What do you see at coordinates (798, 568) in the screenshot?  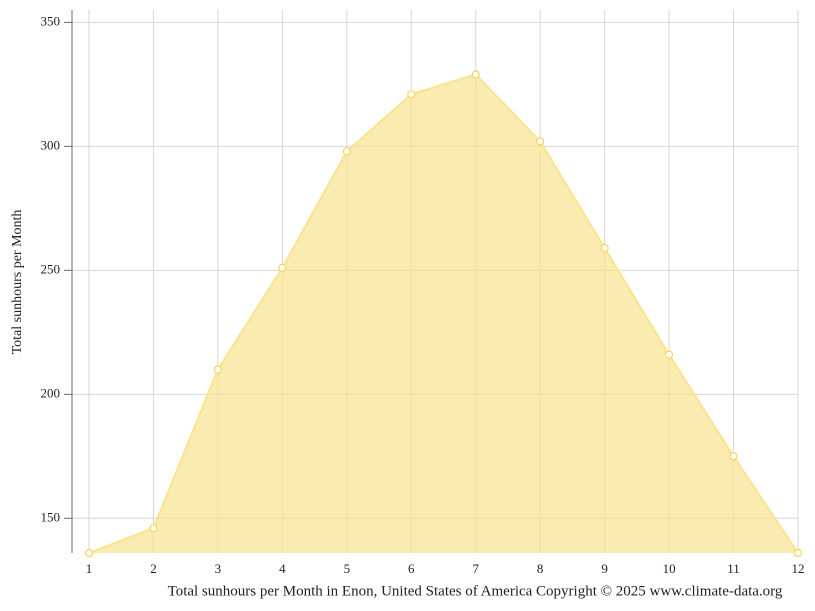 I see `x-tick-label: 12` at bounding box center [798, 568].